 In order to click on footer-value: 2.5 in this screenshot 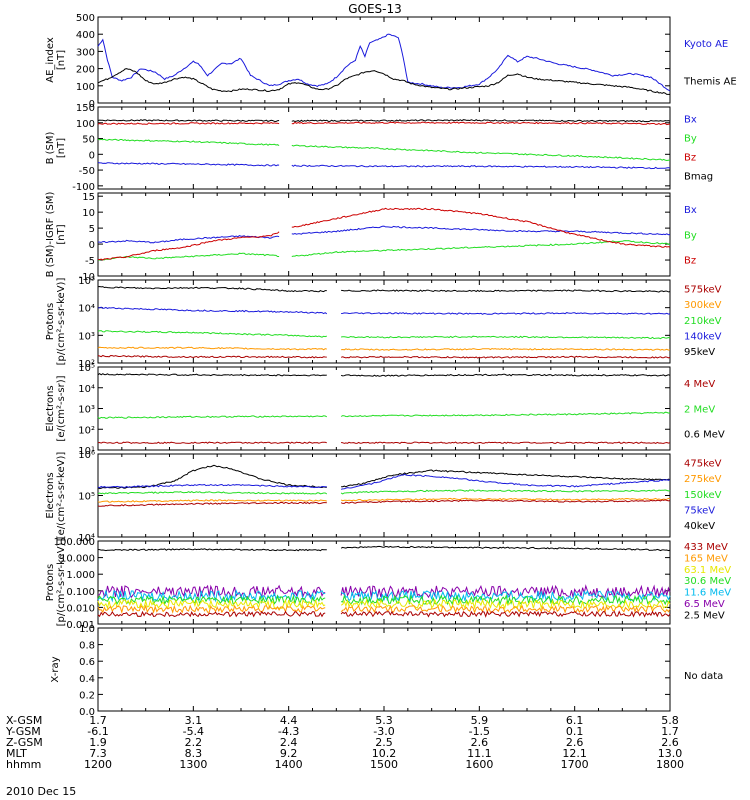, I will do `click(384, 742)`.